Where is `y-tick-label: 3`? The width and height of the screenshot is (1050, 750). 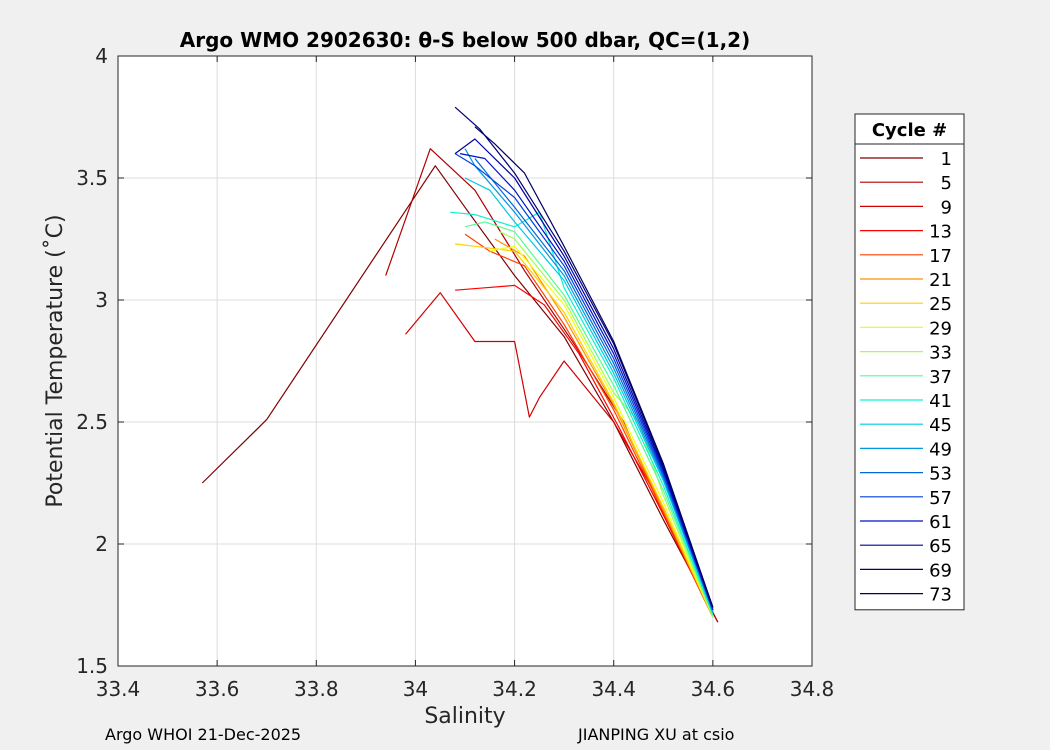 y-tick-label: 3 is located at coordinates (101, 300).